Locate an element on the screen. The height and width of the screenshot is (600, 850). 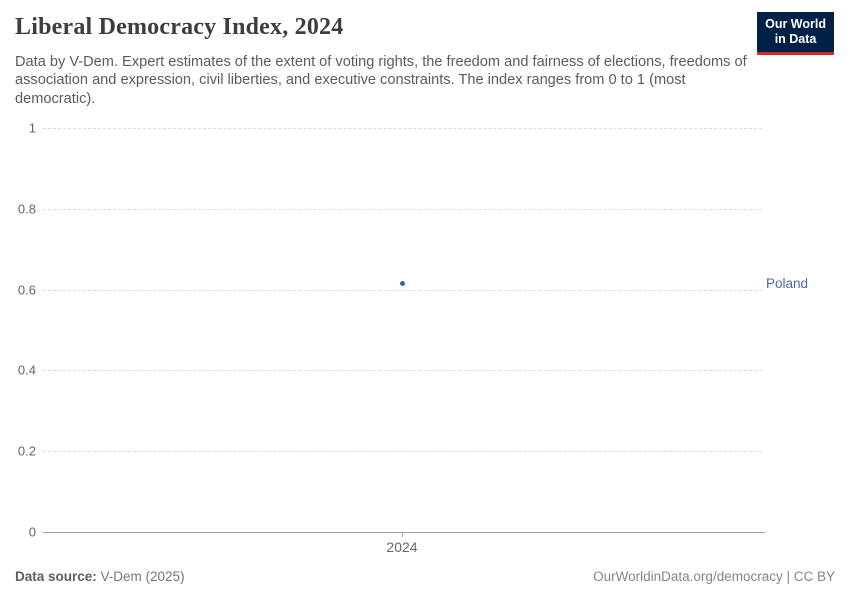
footer-url-link: OurWorldinData.org/democracy is located at coordinates (688, 576).